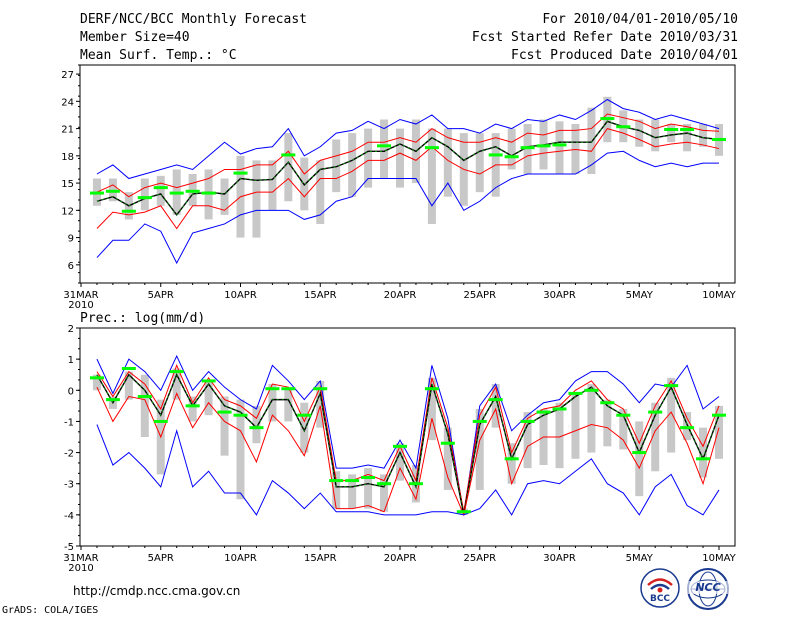 The image size is (800, 618). What do you see at coordinates (80, 558) in the screenshot?
I see `x-tick-label: 31MAR` at bounding box center [80, 558].